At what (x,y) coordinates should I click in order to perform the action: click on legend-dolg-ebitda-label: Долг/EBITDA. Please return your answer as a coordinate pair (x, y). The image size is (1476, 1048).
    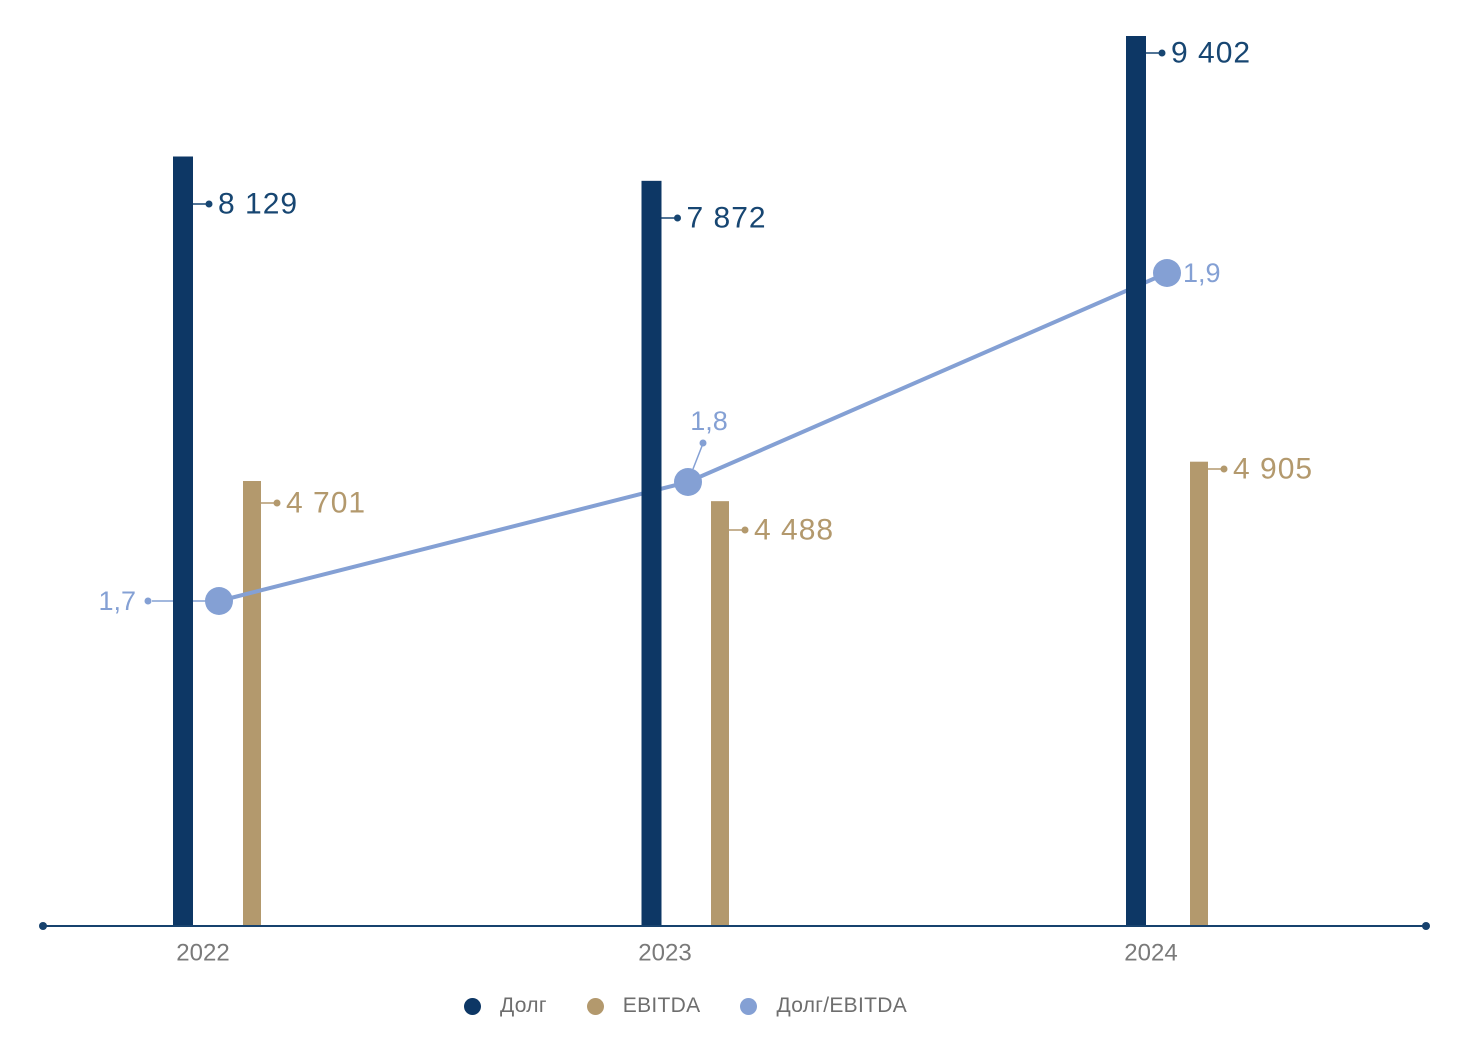
    Looking at the image, I should click on (842, 1005).